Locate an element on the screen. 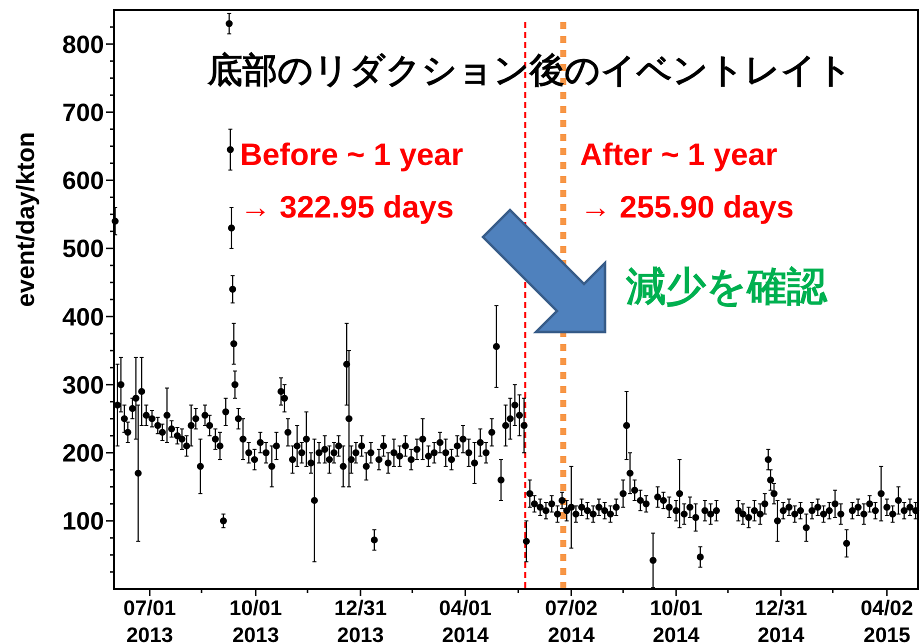 The image size is (921, 644). x-tick-label: 12/31 2013 is located at coordinates (361, 620).